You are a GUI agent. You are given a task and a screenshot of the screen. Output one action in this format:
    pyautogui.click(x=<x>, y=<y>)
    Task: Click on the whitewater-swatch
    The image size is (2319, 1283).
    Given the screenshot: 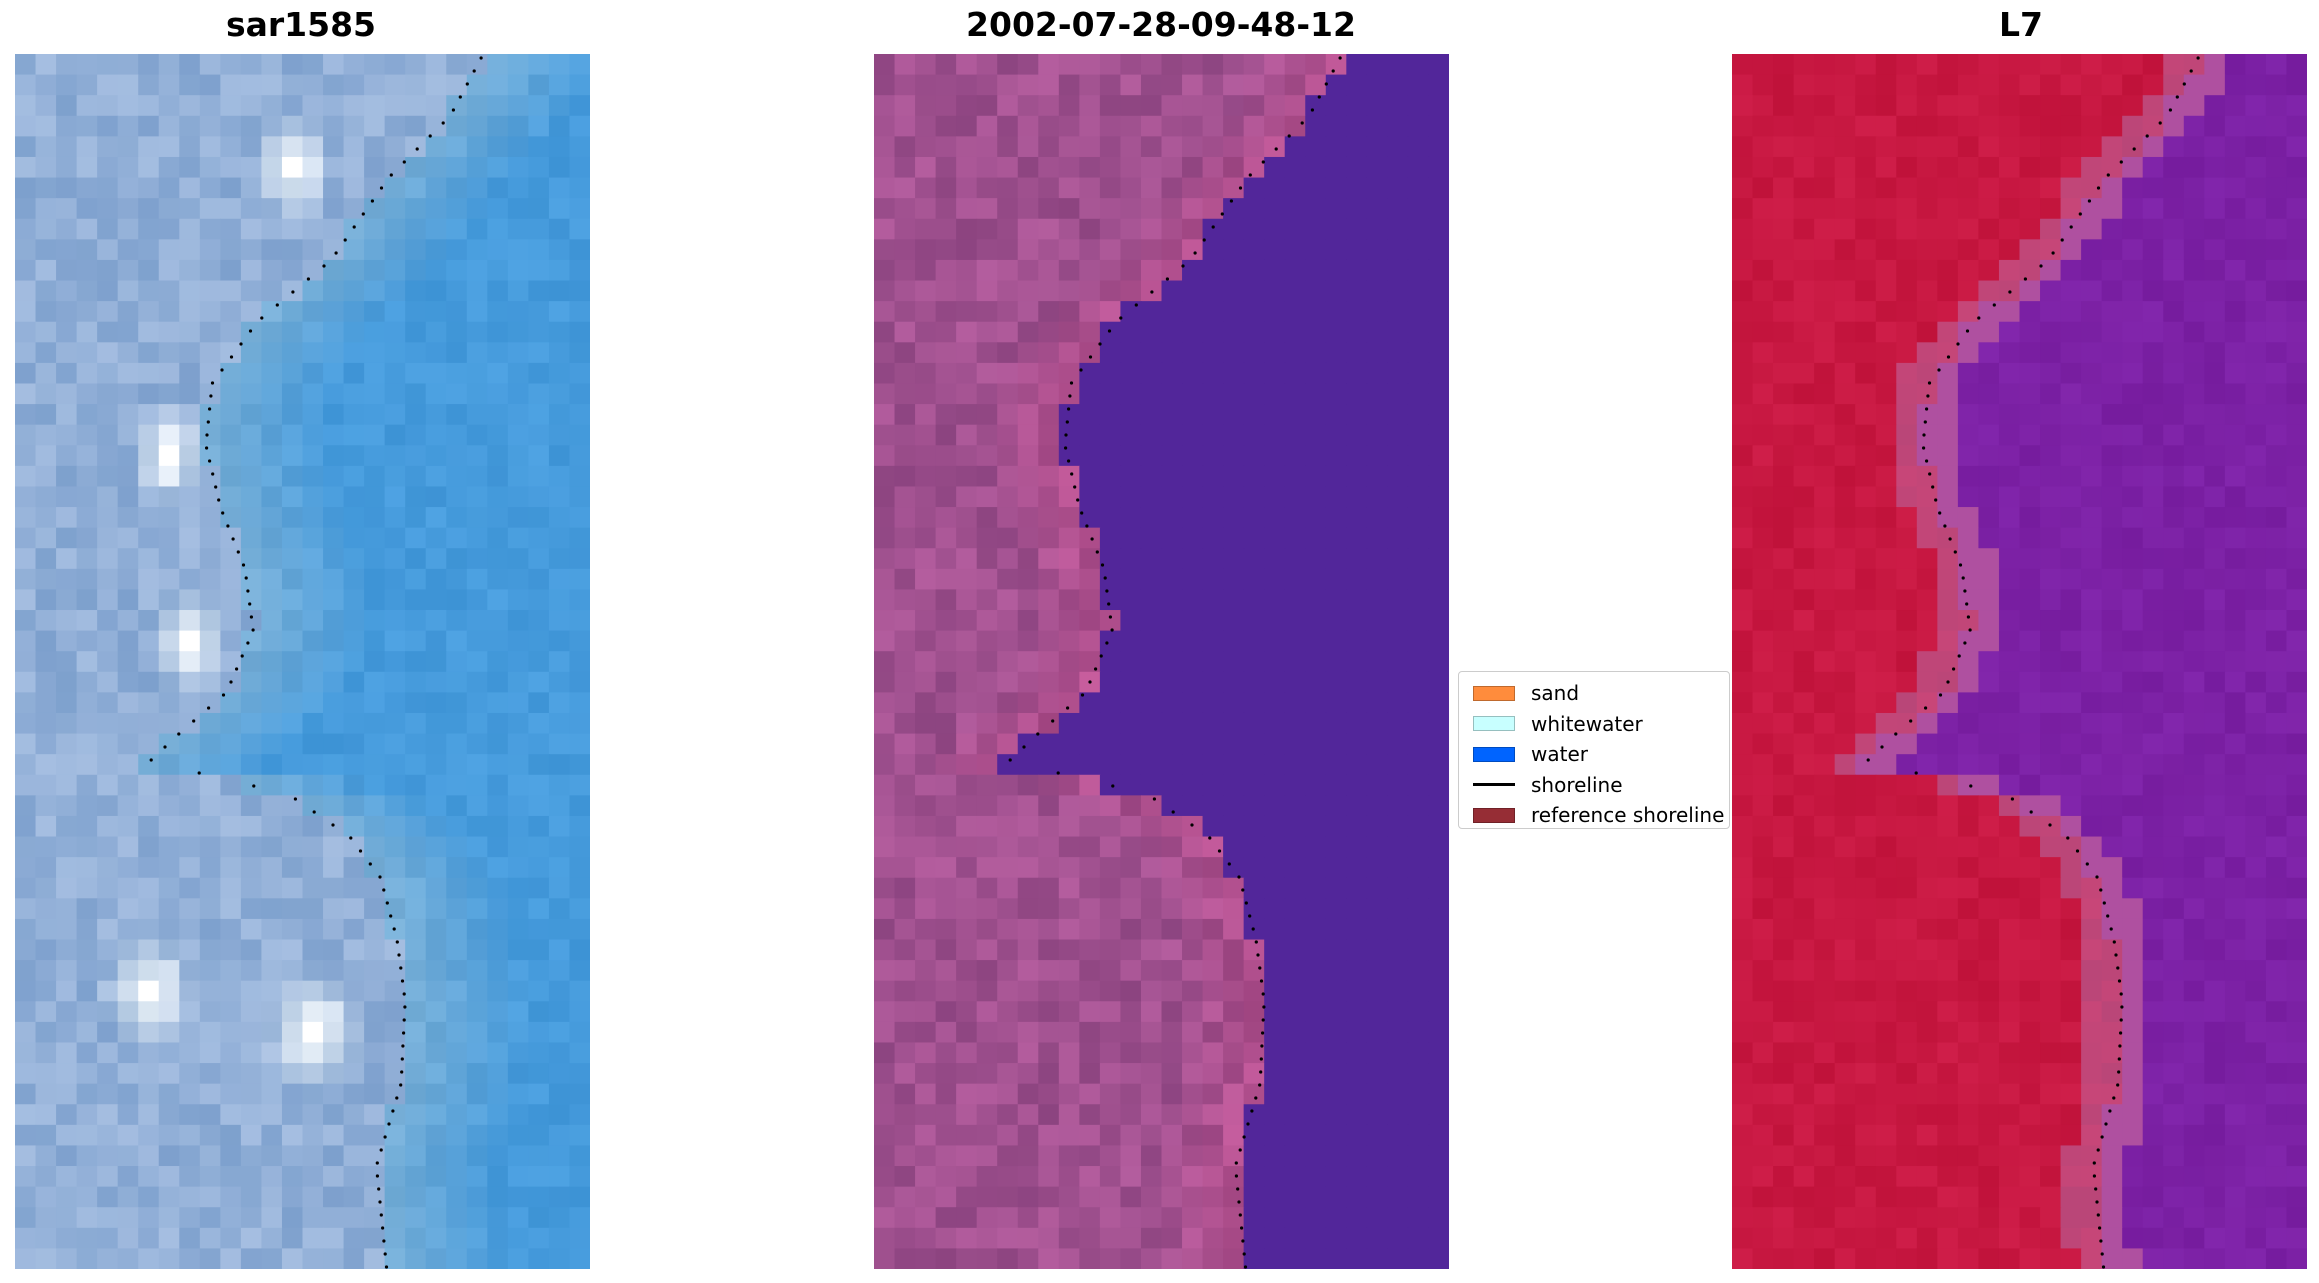 What is the action you would take?
    pyautogui.click(x=1494, y=724)
    